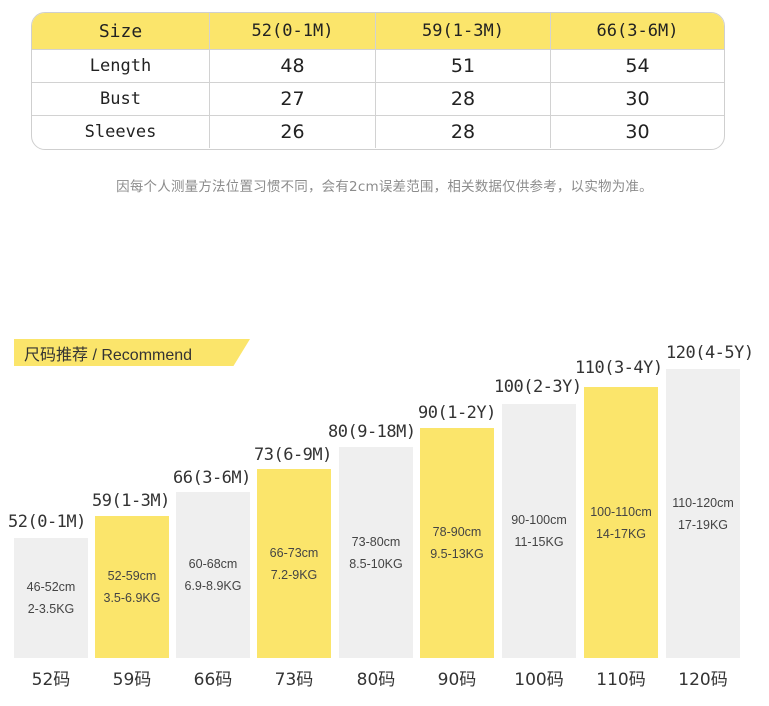 The height and width of the screenshot is (706, 769). I want to click on size-top-label: 100(2-3Y), so click(538, 387).